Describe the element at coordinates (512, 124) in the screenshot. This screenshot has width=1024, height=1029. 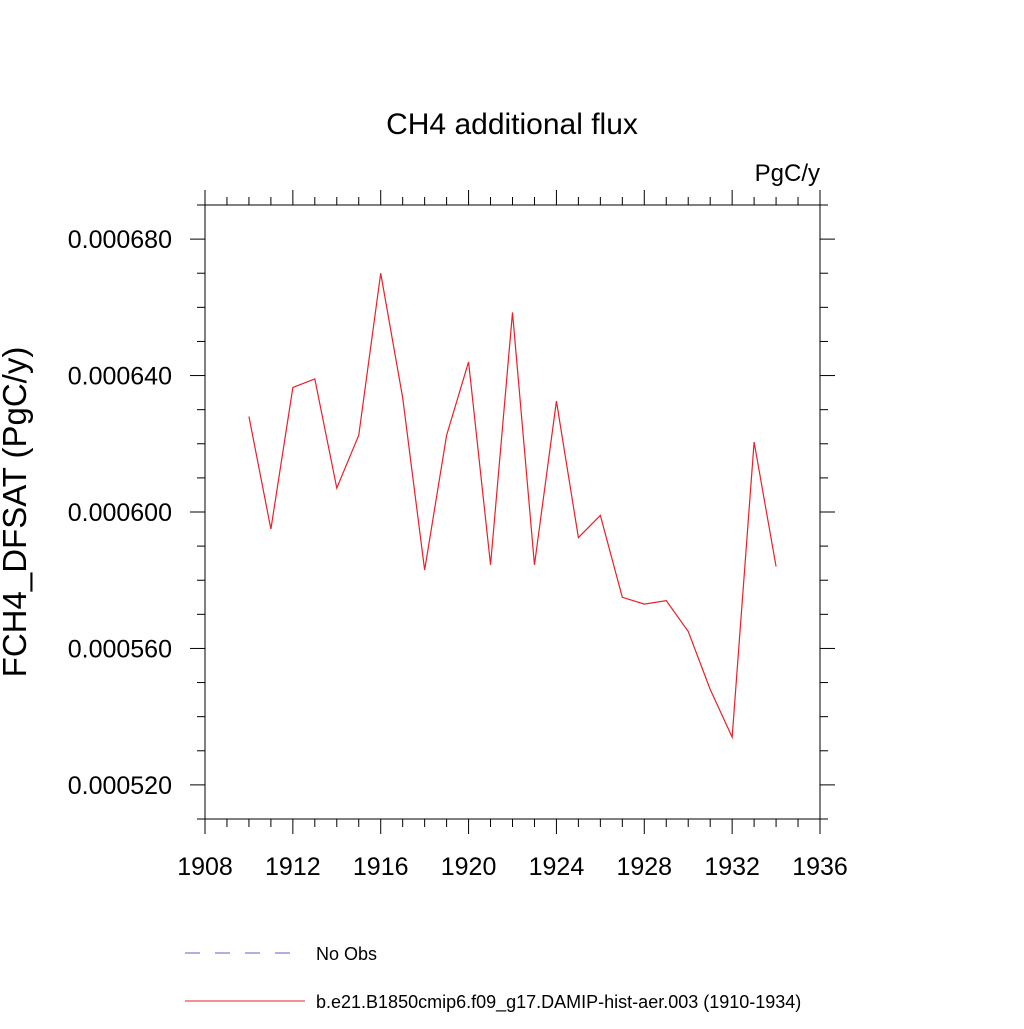
I see `chart-title: CH4 additional flux` at that location.